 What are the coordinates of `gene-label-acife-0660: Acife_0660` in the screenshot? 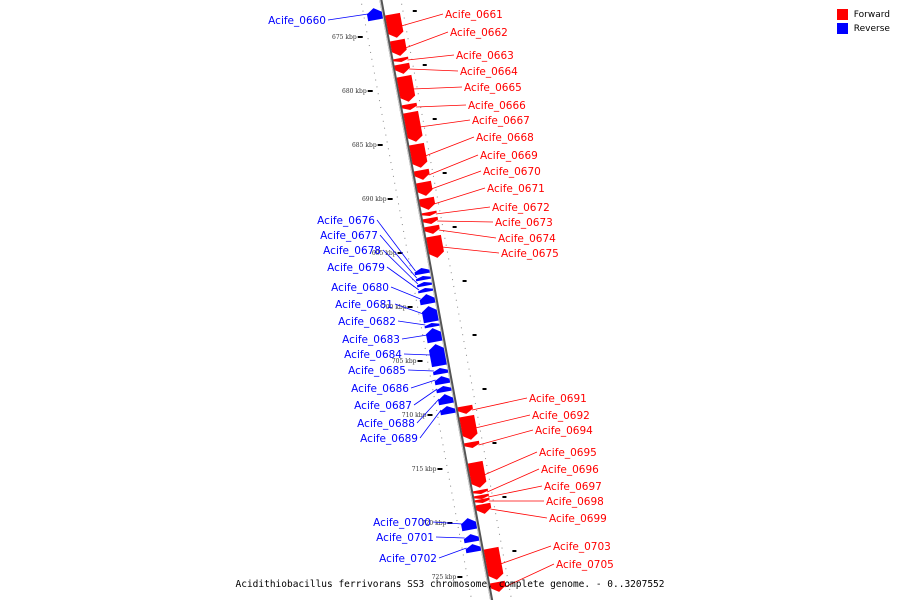 It's located at (297, 21).